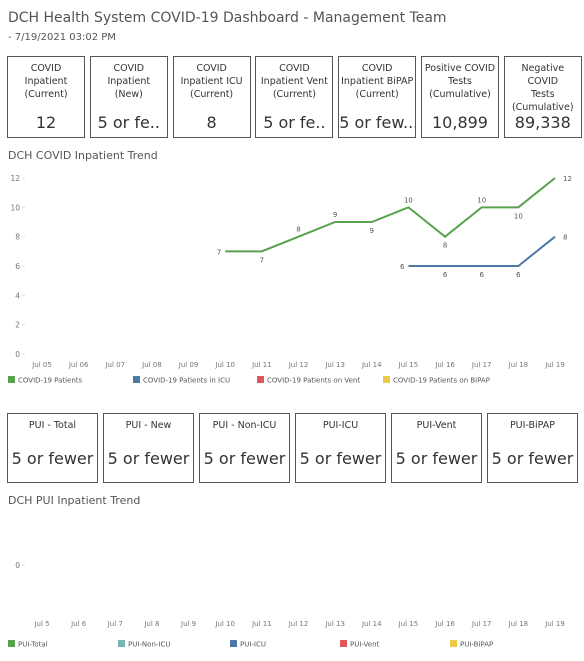  Describe the element at coordinates (261, 365) in the screenshot. I see `x-tick-label: Jul 11` at that location.